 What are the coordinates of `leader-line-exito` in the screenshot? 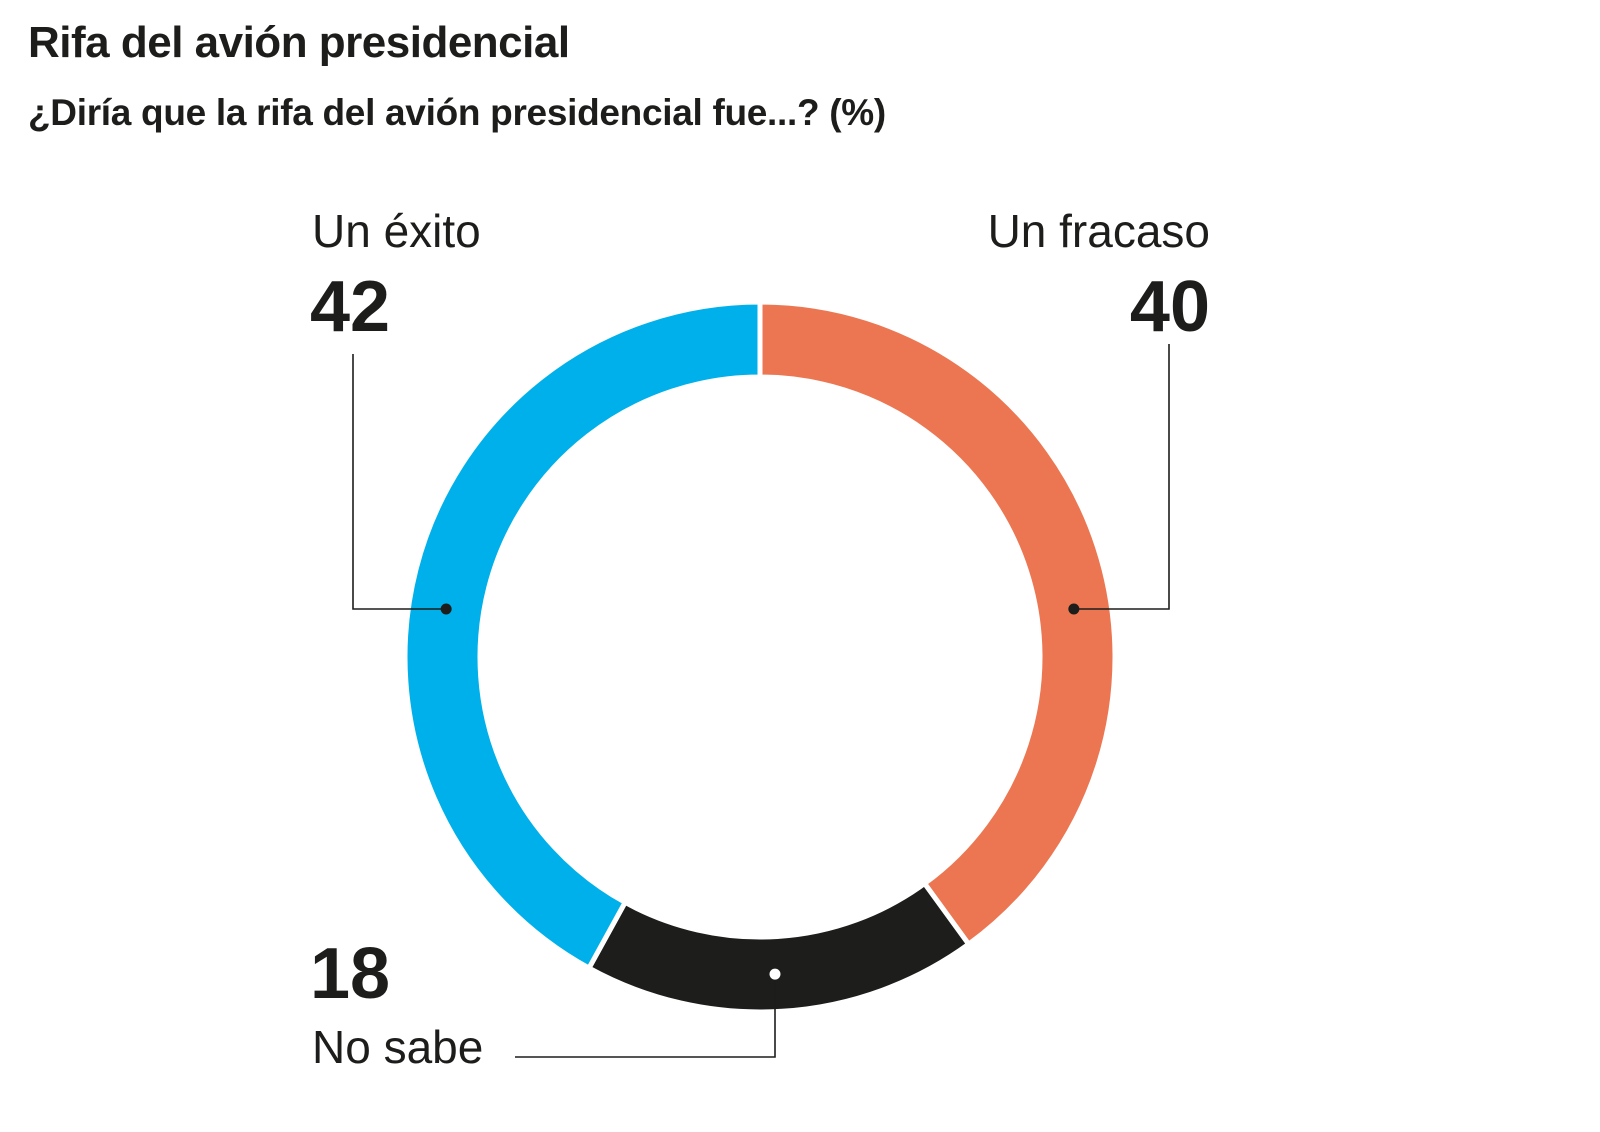 It's located at (399, 482).